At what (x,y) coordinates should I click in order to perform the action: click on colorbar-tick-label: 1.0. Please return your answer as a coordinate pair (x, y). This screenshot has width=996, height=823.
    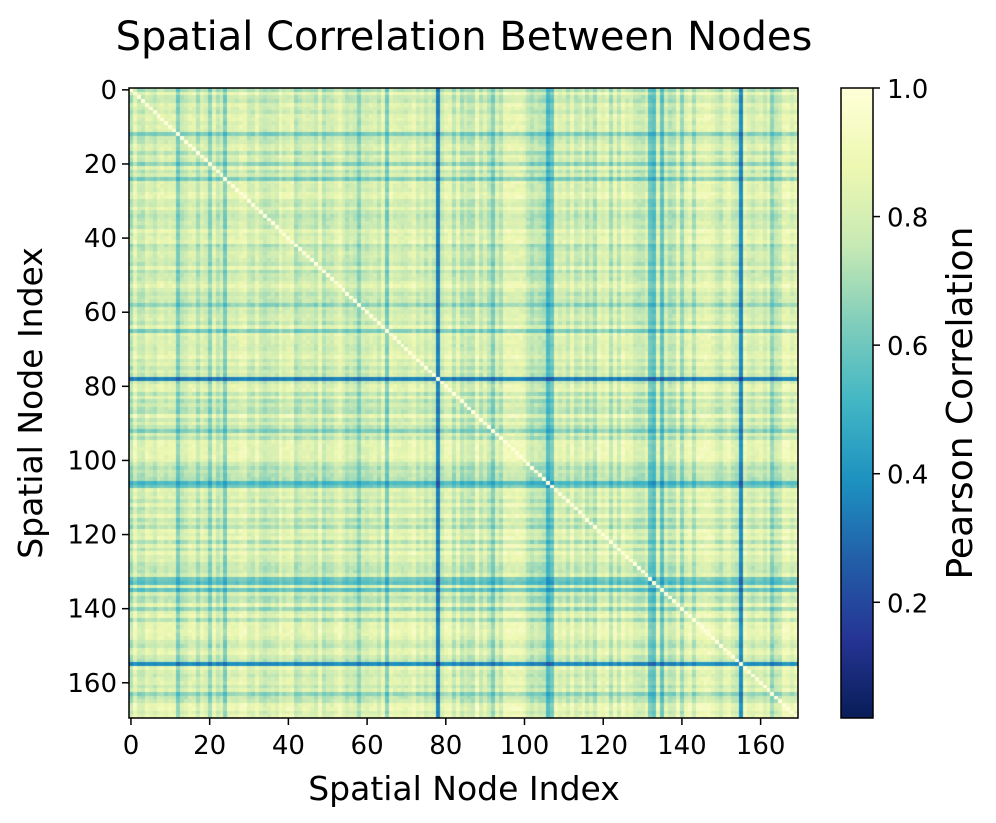
    Looking at the image, I should click on (907, 90).